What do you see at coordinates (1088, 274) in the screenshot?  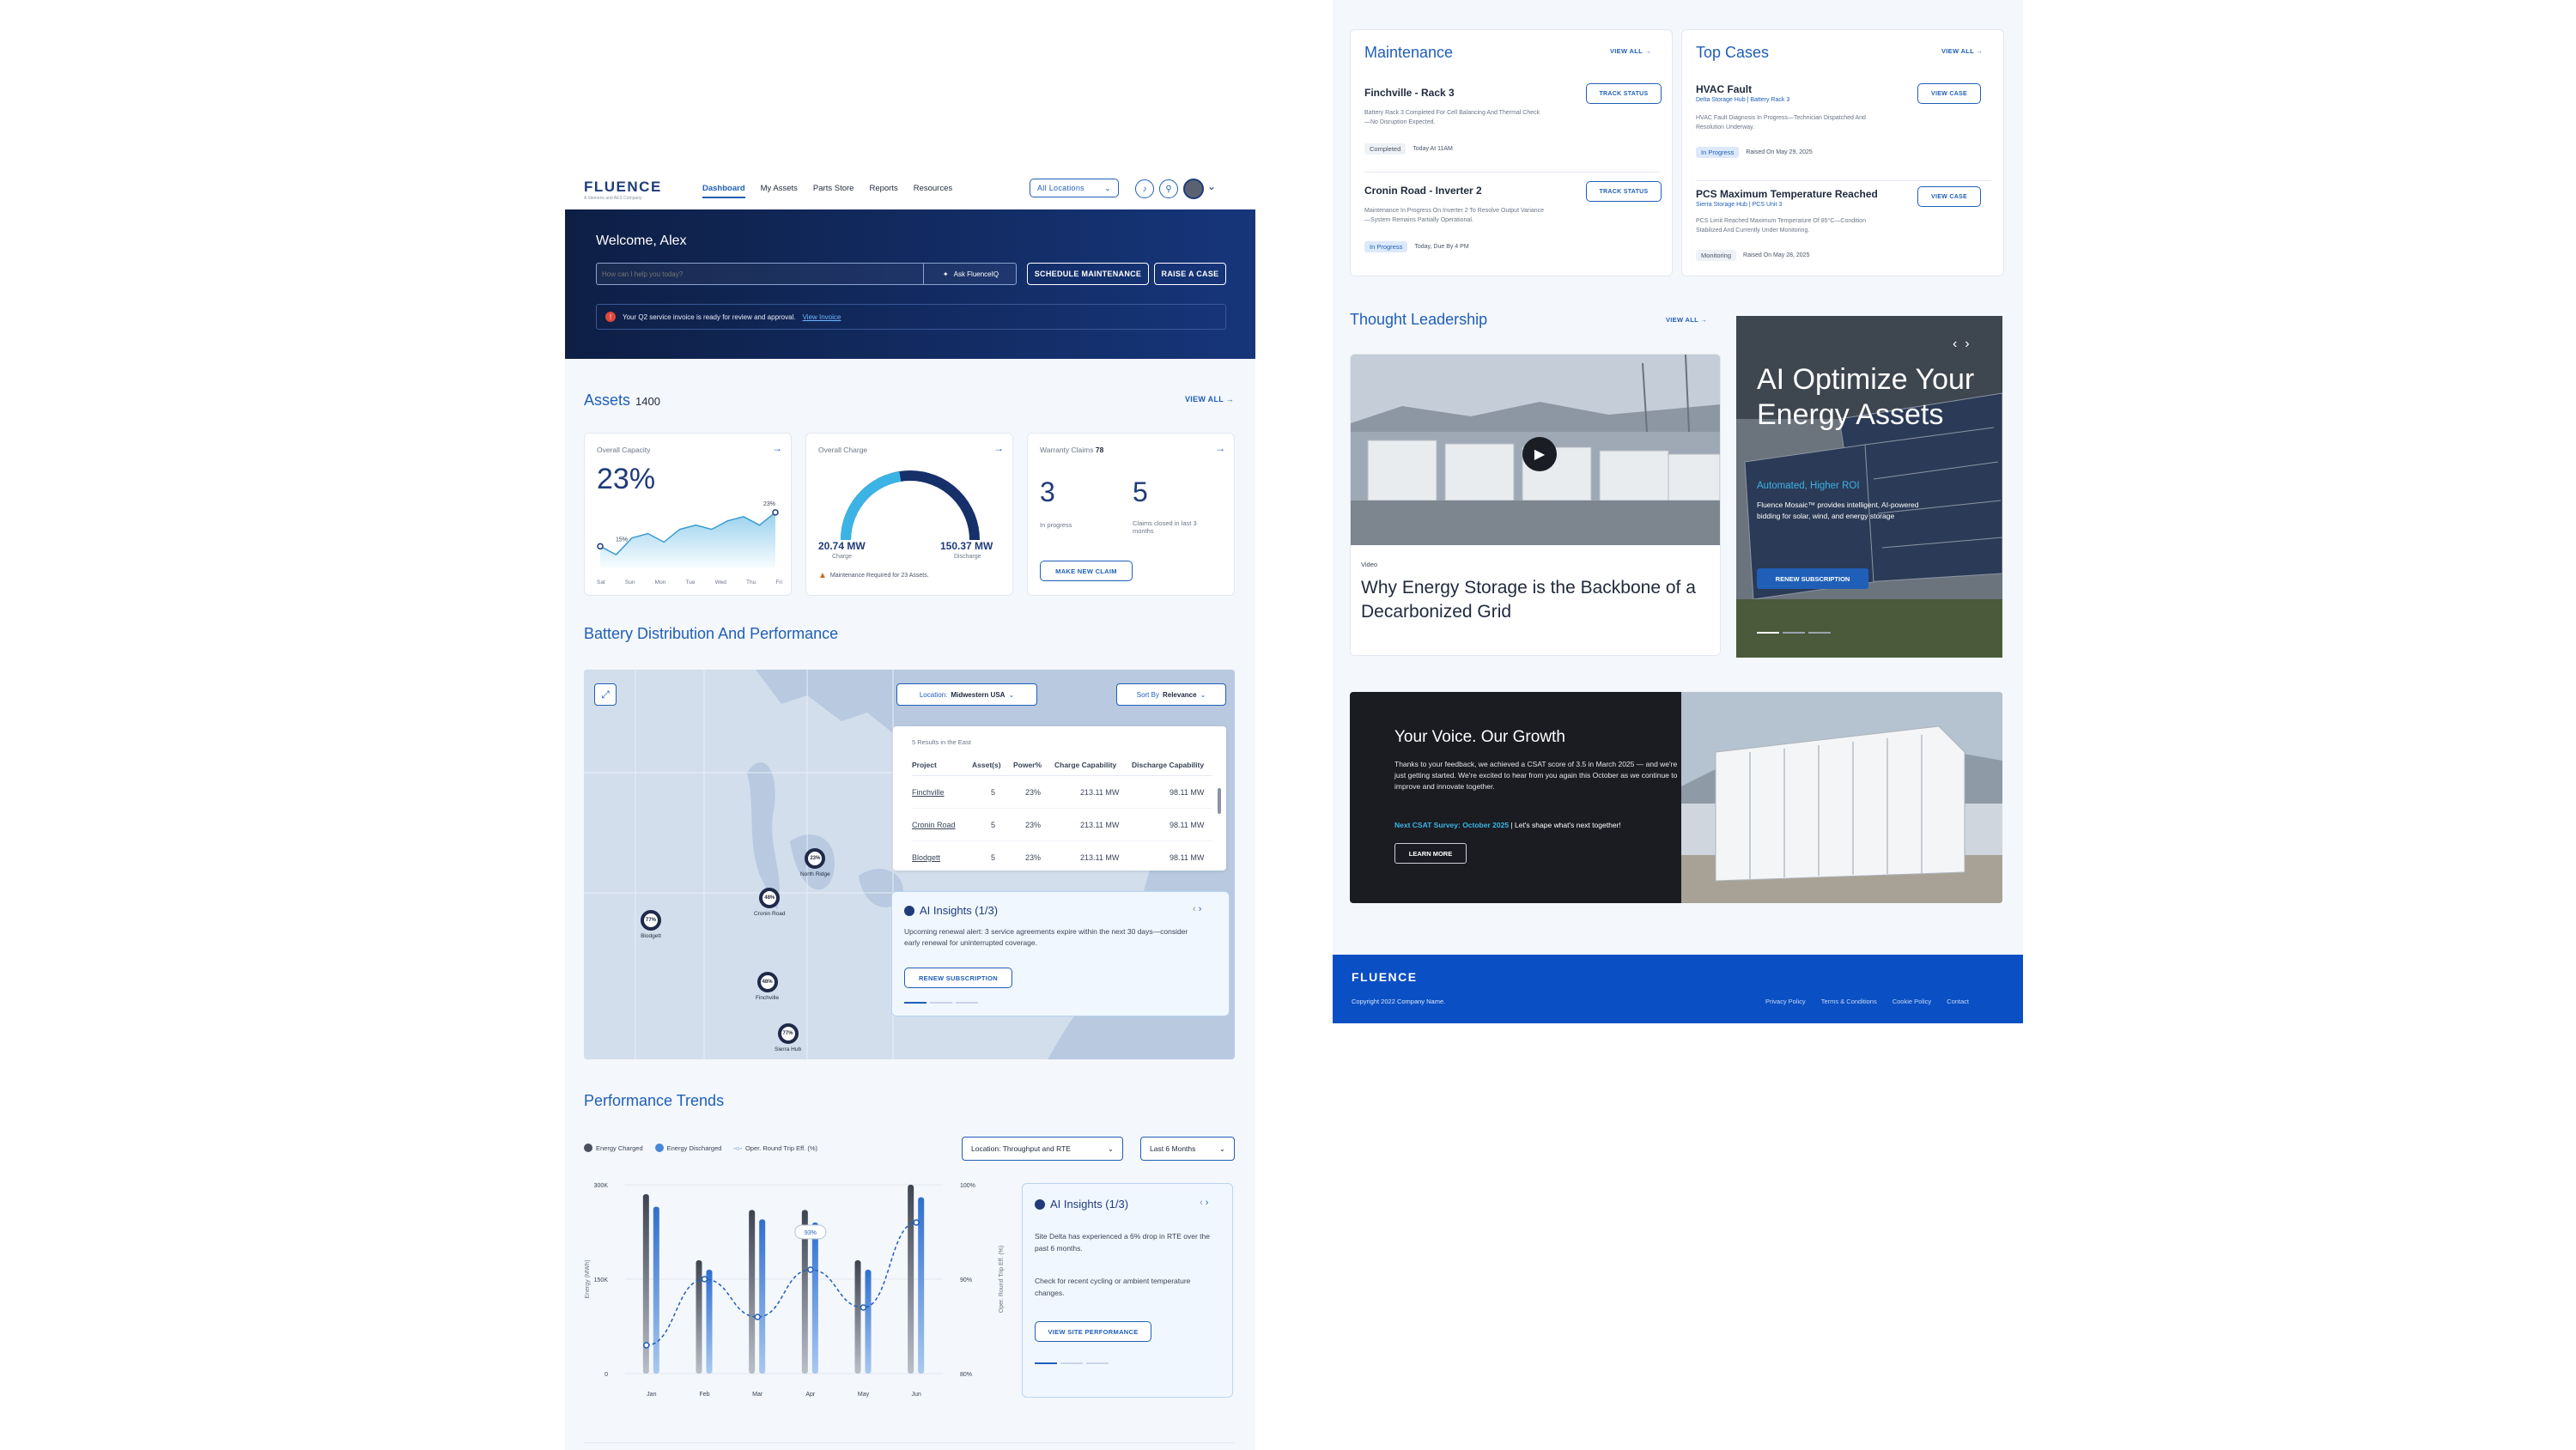 I see `schedule-maintenance-button: Schedule Maintenance` at bounding box center [1088, 274].